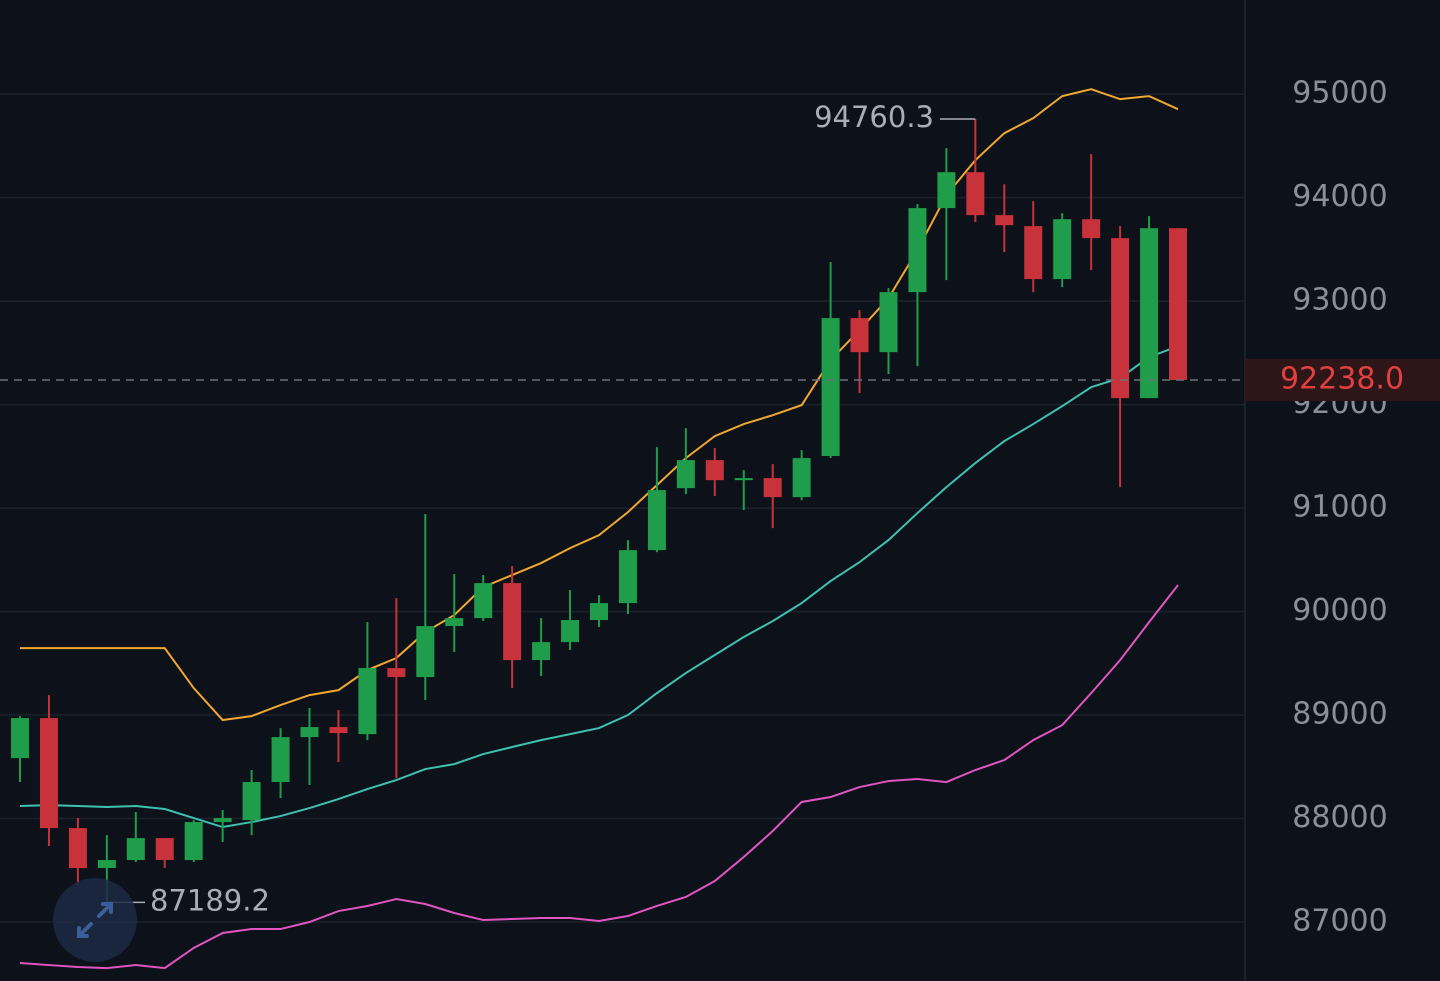 The width and height of the screenshot is (1440, 981). Describe the element at coordinates (1339, 300) in the screenshot. I see `y-tick-label: 93000` at that location.